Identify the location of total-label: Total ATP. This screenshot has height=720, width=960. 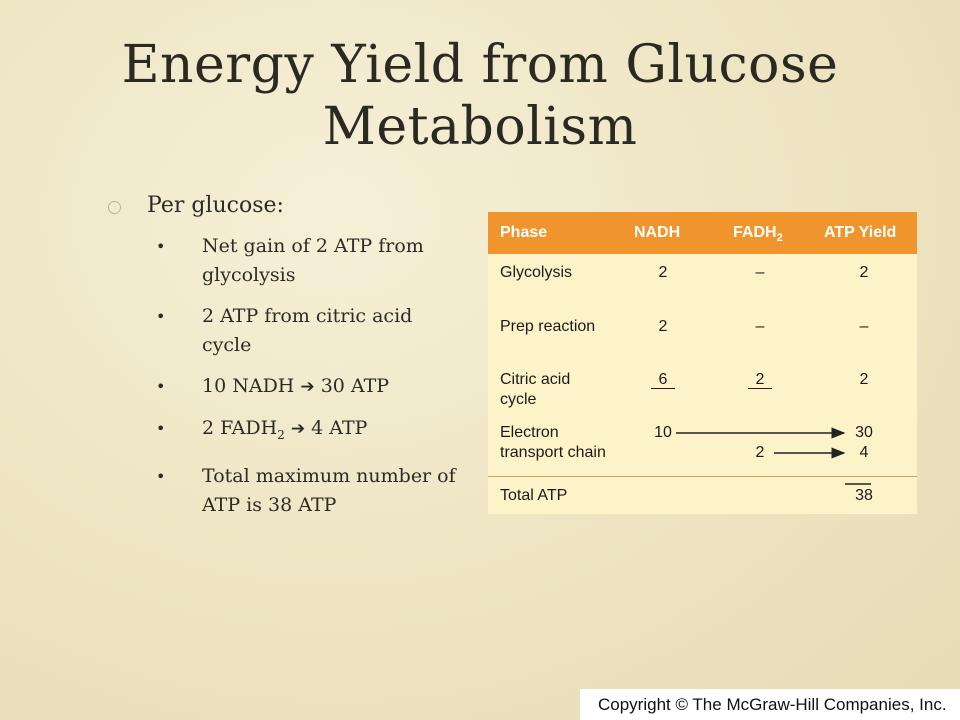
(534, 495).